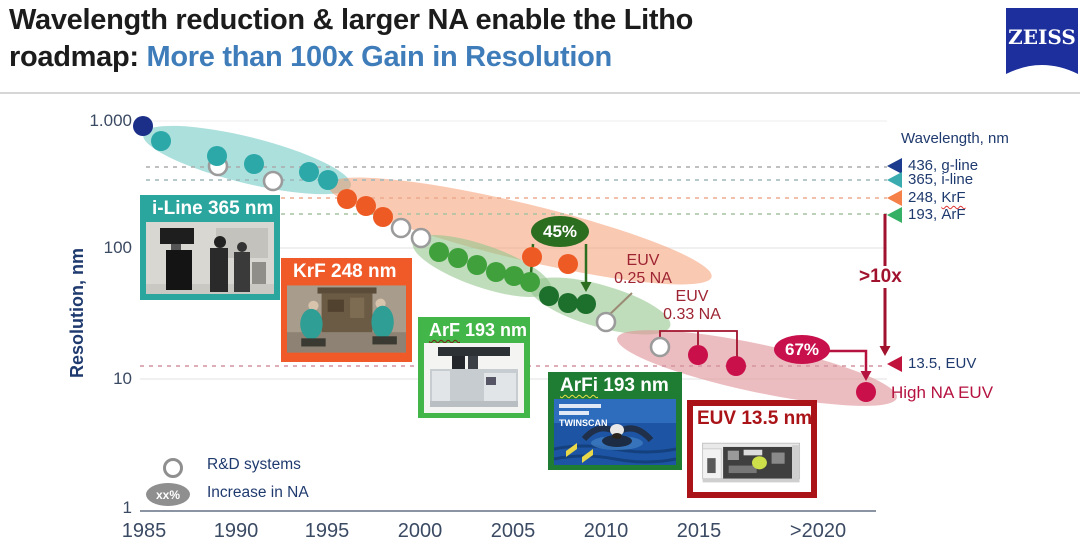  Describe the element at coordinates (173, 468) in the screenshot. I see `rnd-systems-icon` at that location.